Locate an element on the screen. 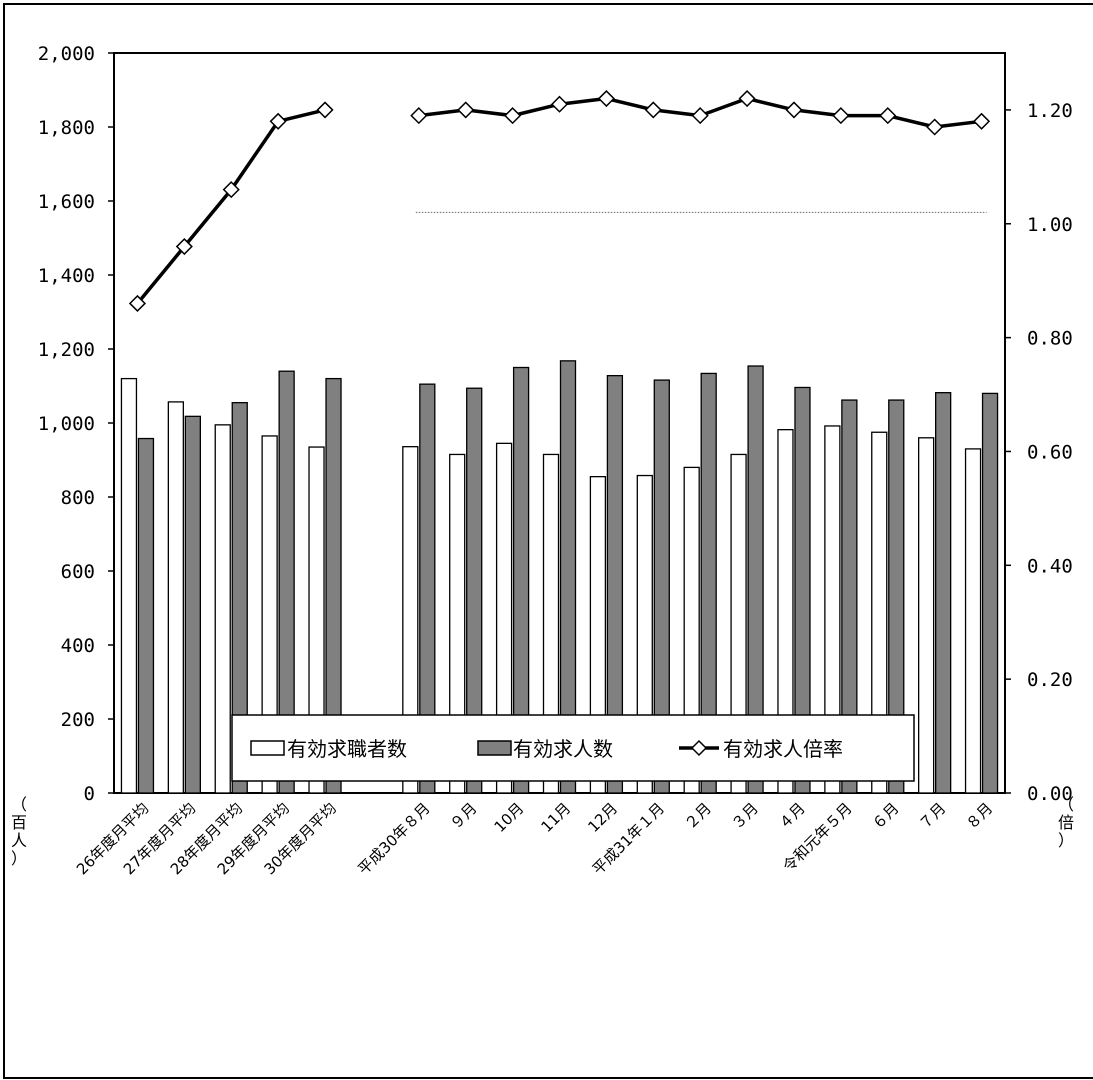  left-tick-label-6: 1,200 is located at coordinates (66, 350).